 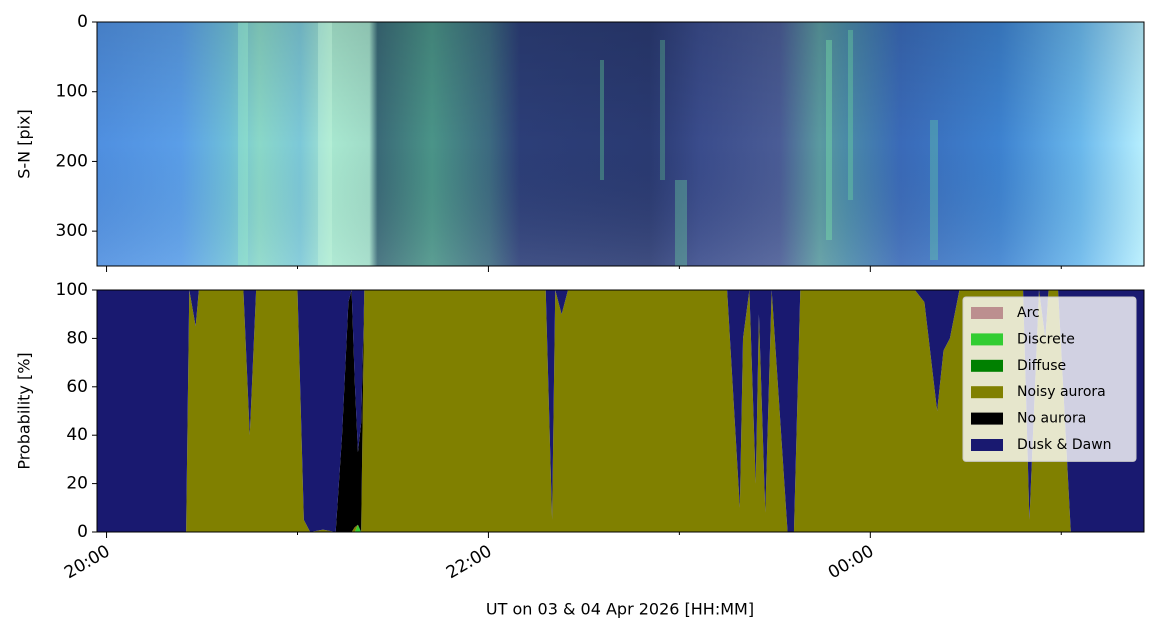 I want to click on legend-label: Dusk & Dawn, so click(x=1064, y=445).